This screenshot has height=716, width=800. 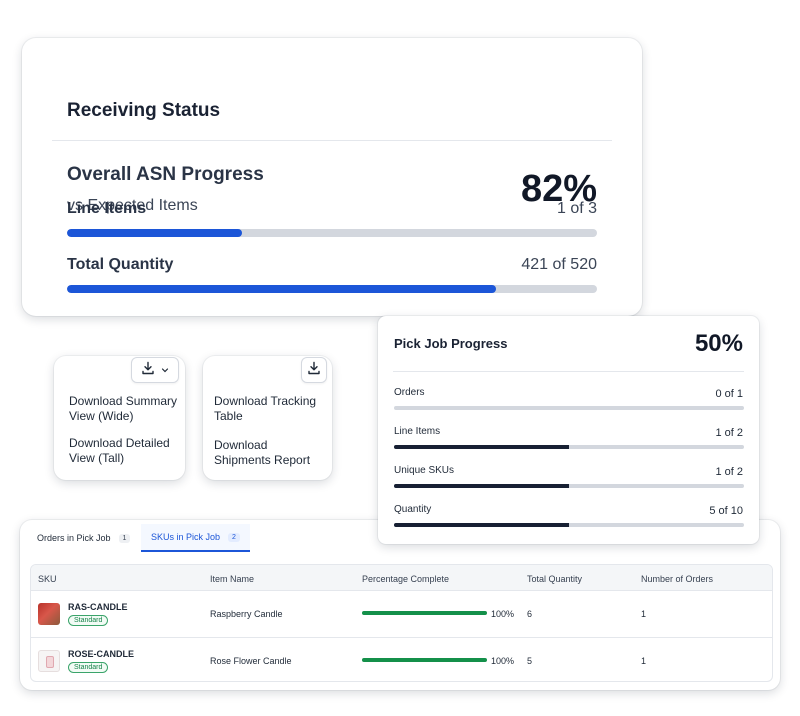 I want to click on overall-asn-progress-subtitle: vs Expected Items, so click(x=132, y=205).